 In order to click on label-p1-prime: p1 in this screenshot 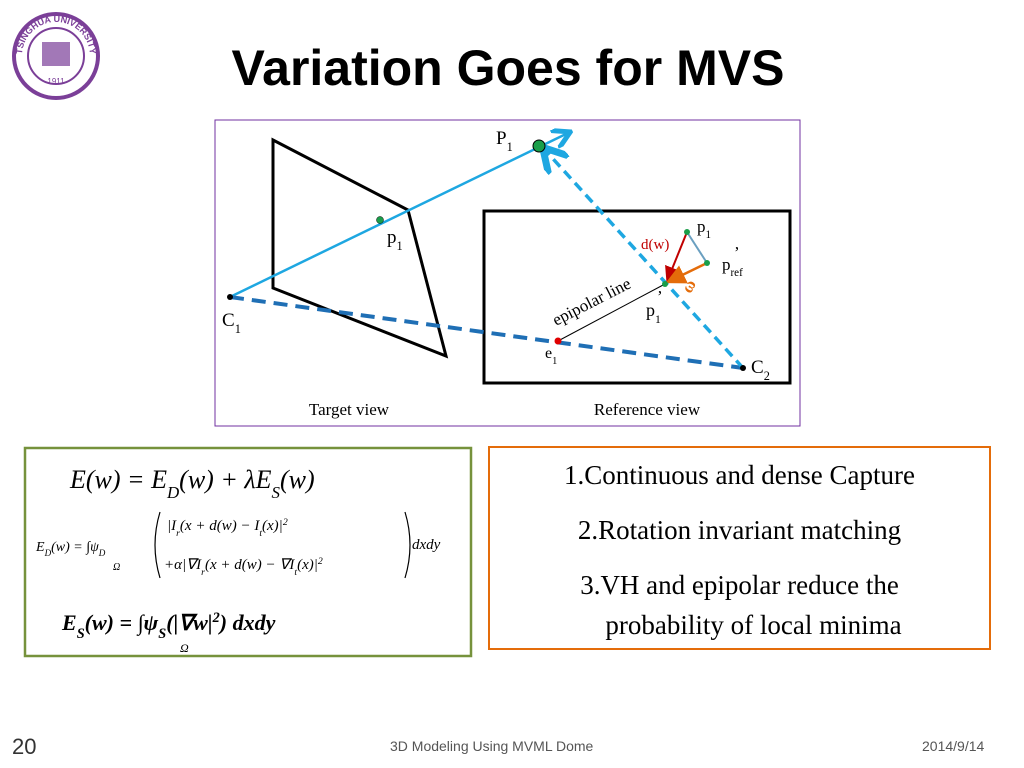, I will do `click(653, 313)`.